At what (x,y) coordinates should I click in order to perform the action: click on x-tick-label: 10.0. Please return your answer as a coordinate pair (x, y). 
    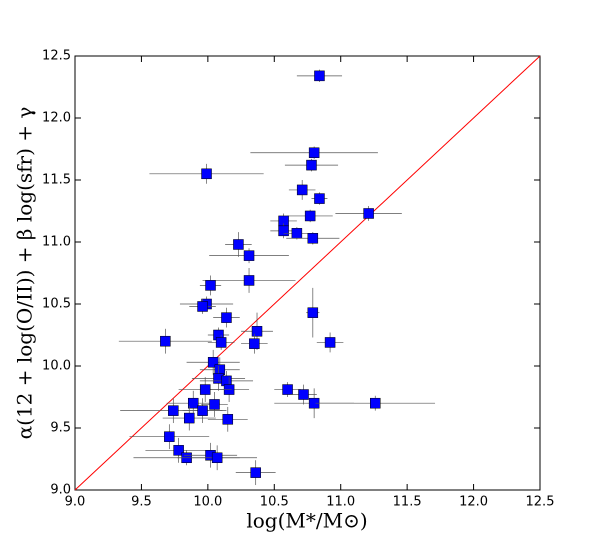
    Looking at the image, I should click on (207, 502).